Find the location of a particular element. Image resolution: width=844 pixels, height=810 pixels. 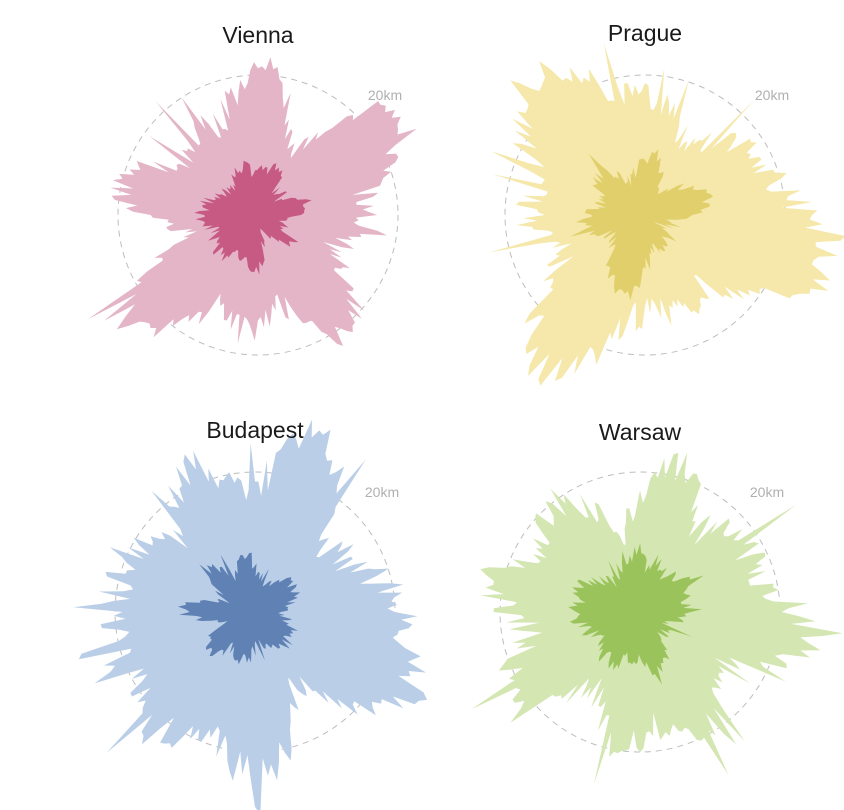

city-title: Vienna is located at coordinates (257, 35).